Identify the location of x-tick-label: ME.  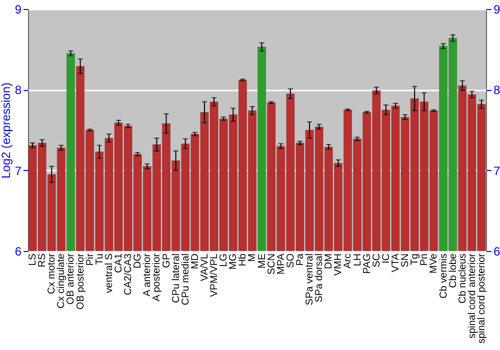
(262, 260).